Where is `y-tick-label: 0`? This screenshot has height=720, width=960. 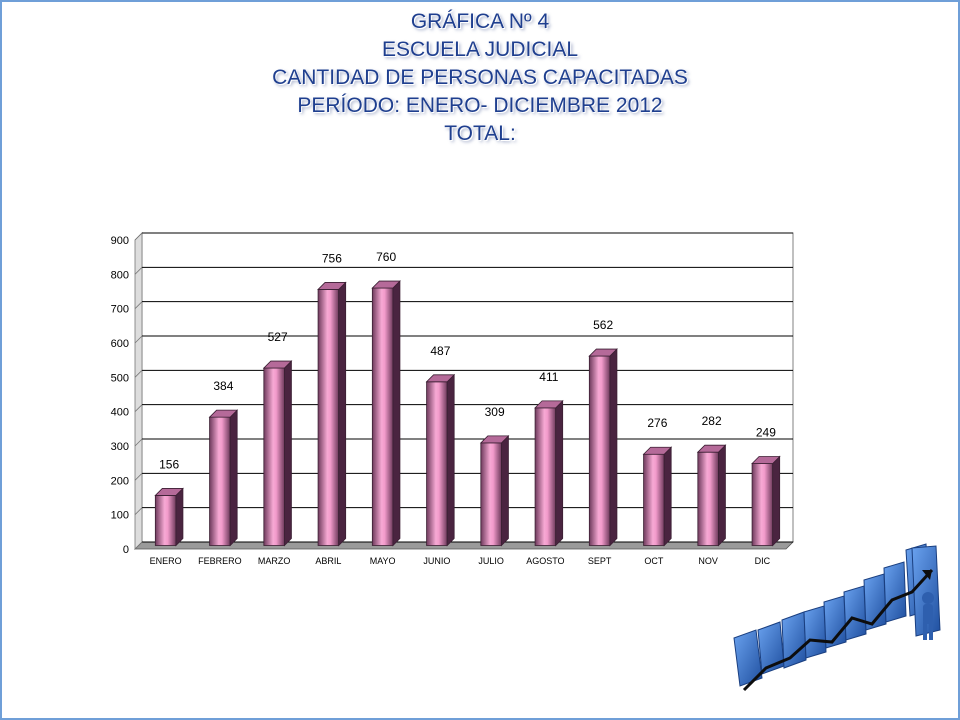 y-tick-label: 0 is located at coordinates (126, 550).